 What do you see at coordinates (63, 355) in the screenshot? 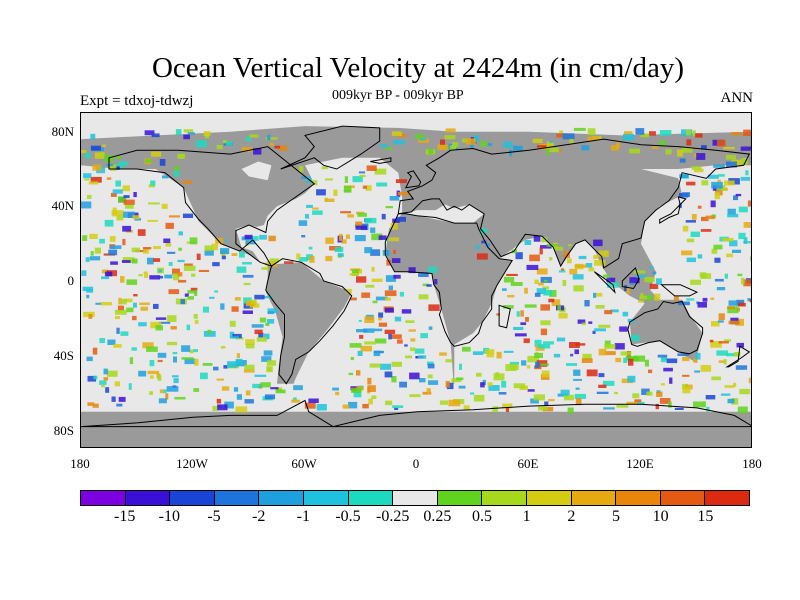
I see `lat-tick-40s: 40S` at bounding box center [63, 355].